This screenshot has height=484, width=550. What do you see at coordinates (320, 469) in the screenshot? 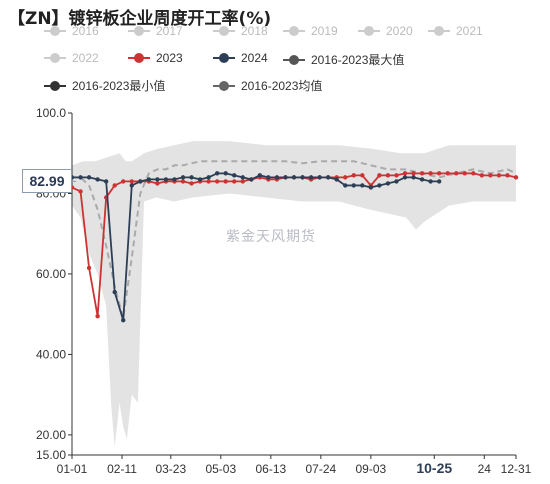
I see `x-tick-label: 07-24` at bounding box center [320, 469].